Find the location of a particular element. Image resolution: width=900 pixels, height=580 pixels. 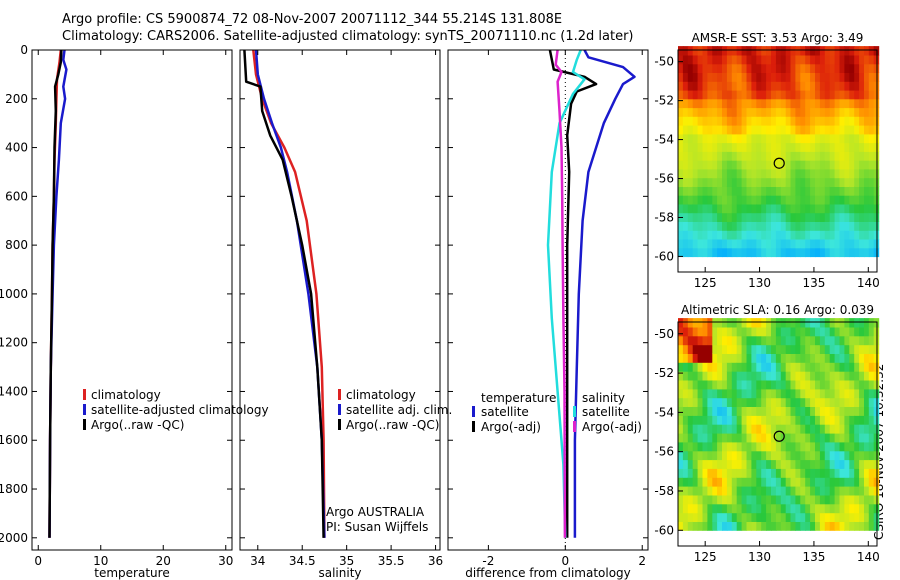

temperature-legend-label-2: Argo(..raw -QC) is located at coordinates (137, 425).